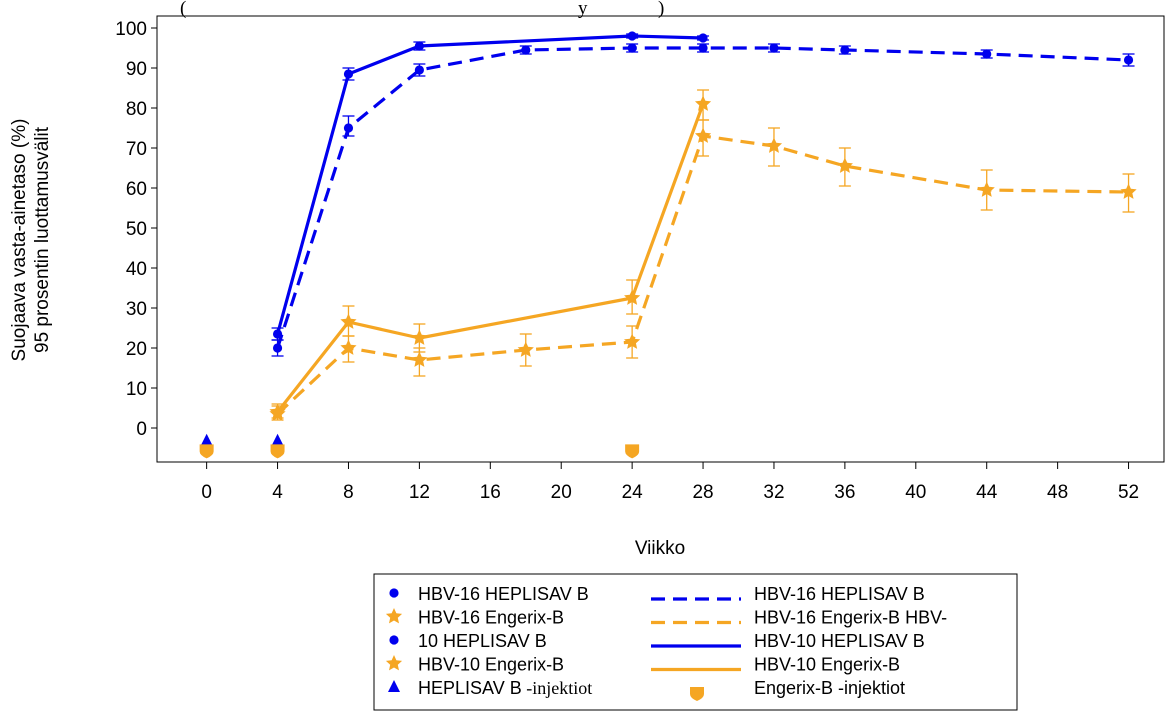 The image size is (1166, 711). Describe the element at coordinates (850, 618) in the screenshot. I see `legend-label: HBV-16 Engerix-B HBV-` at that location.